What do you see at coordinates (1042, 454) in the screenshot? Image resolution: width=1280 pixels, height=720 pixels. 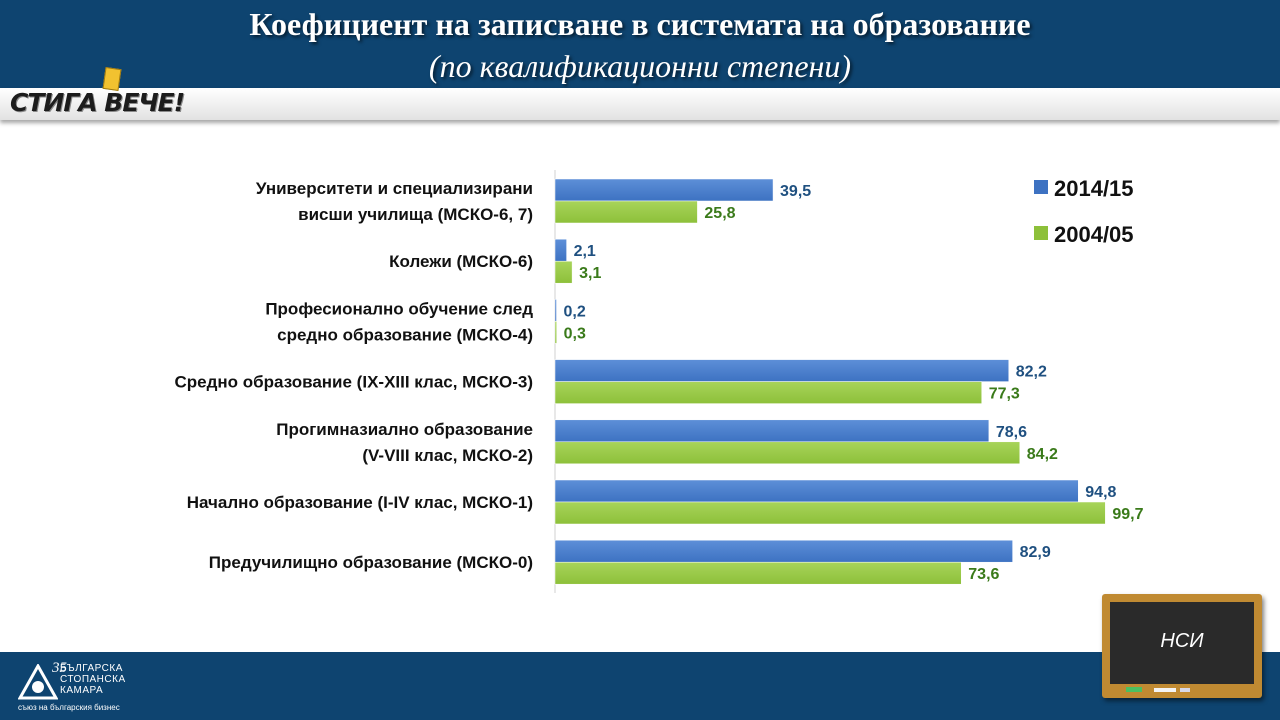 I see `data-label-2004-05: 84,2` at bounding box center [1042, 454].